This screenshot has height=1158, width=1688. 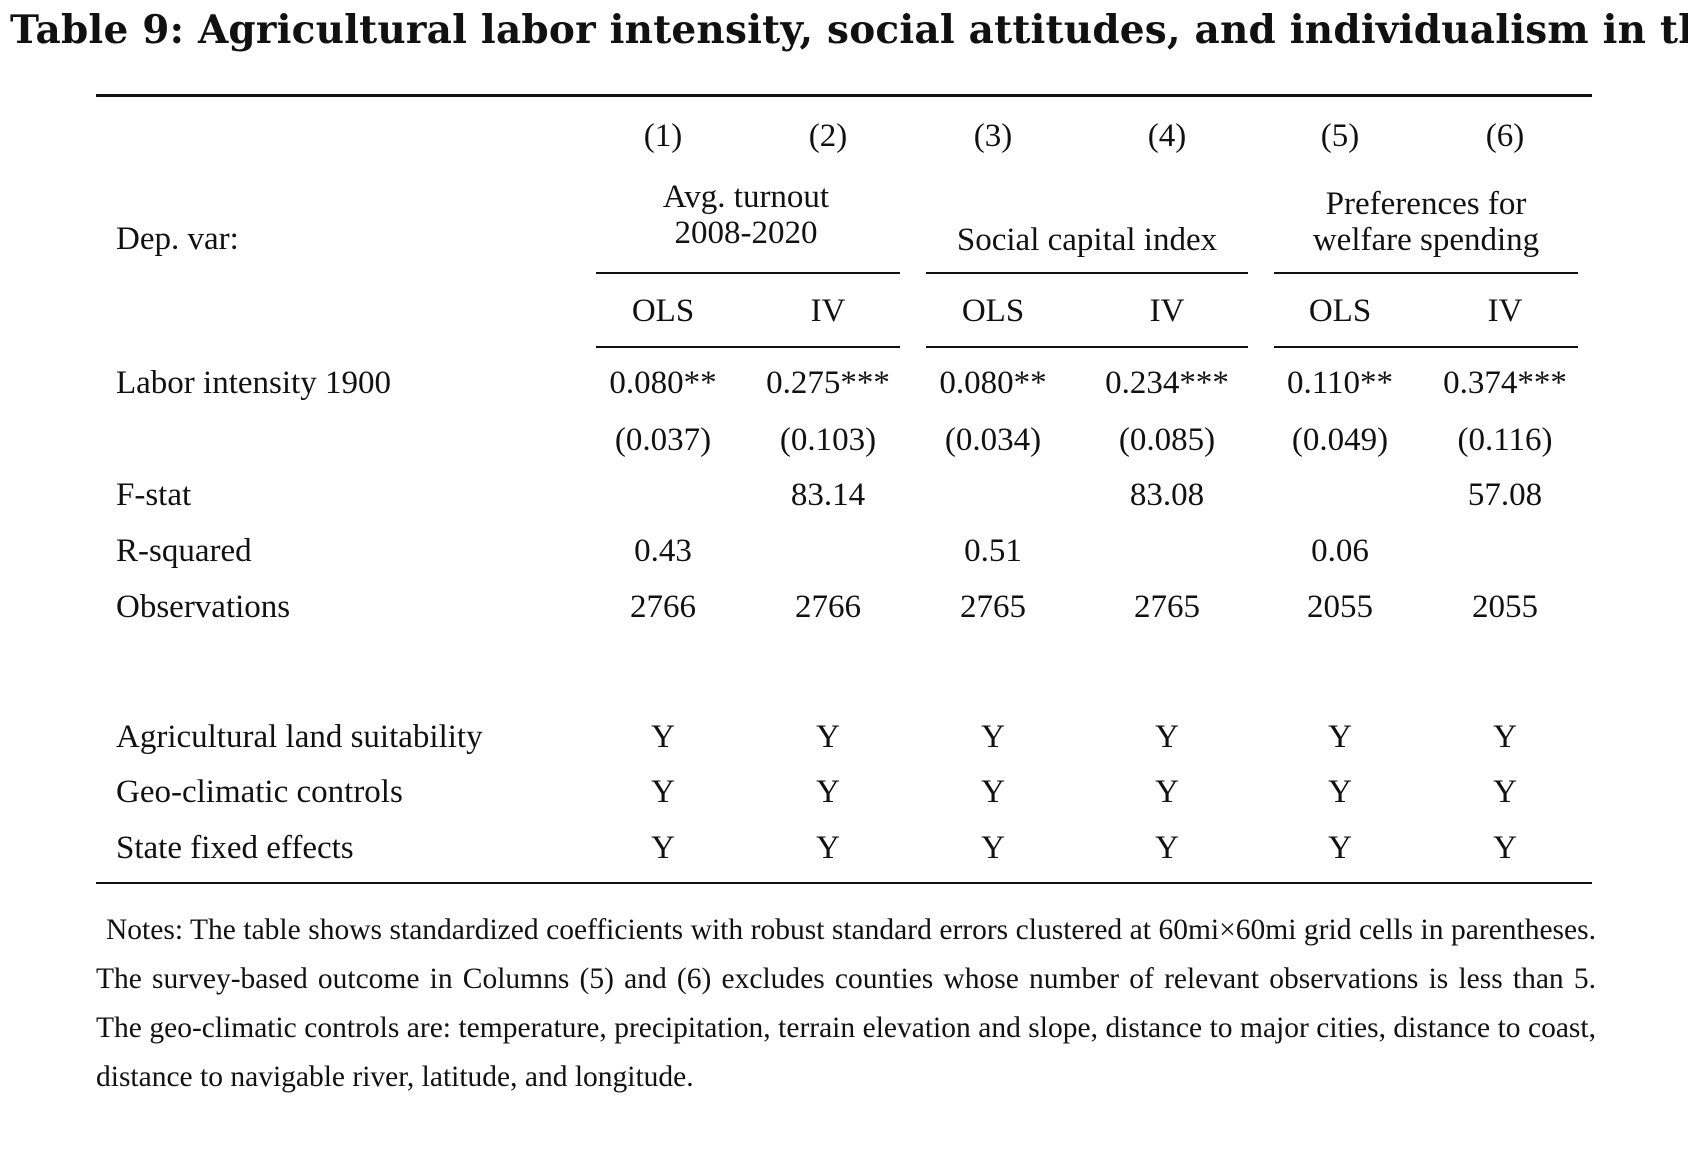 I want to click on column-number: (2), so click(x=828, y=136).